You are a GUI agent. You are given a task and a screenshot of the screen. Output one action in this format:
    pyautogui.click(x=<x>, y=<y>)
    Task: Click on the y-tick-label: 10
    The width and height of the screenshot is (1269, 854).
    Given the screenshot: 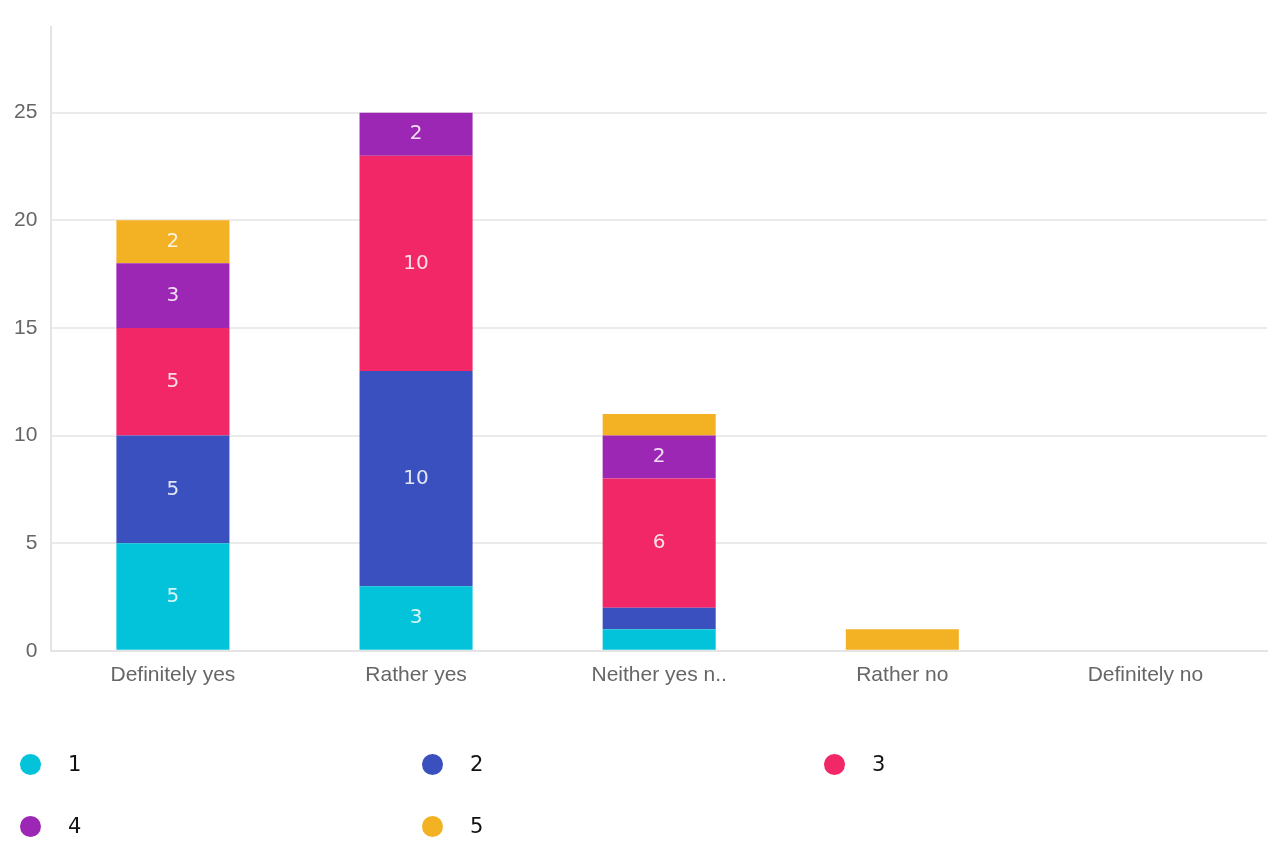 What is the action you would take?
    pyautogui.click(x=26, y=434)
    